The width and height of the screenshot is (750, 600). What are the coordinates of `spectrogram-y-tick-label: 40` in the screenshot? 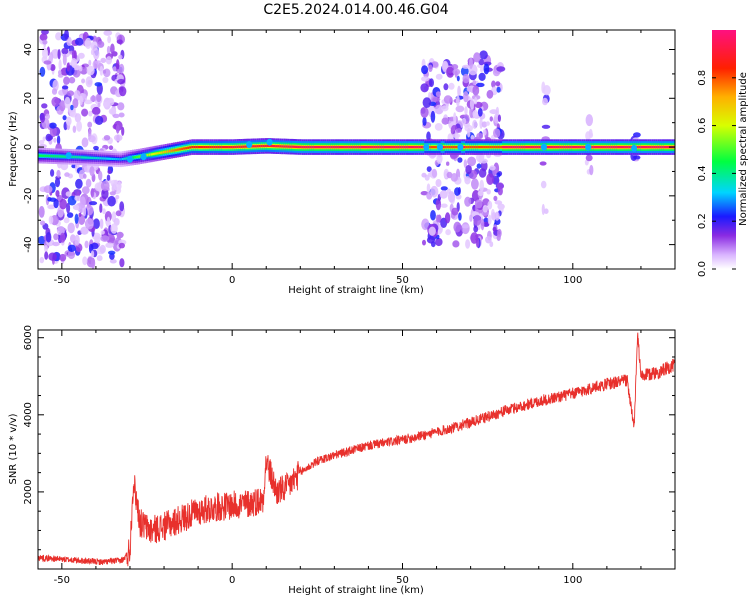 It's located at (28, 49).